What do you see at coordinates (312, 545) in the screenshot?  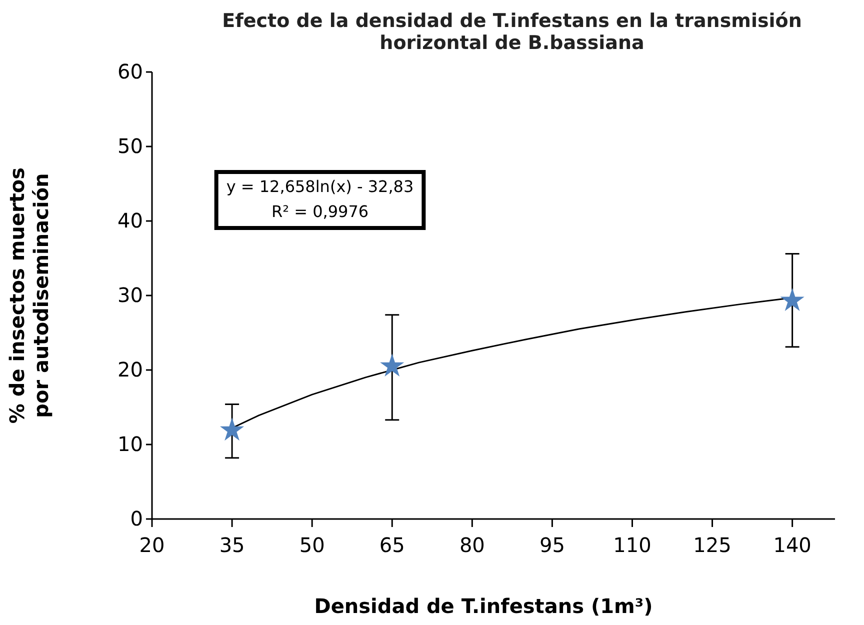 I see `x-tick-label: 50` at bounding box center [312, 545].